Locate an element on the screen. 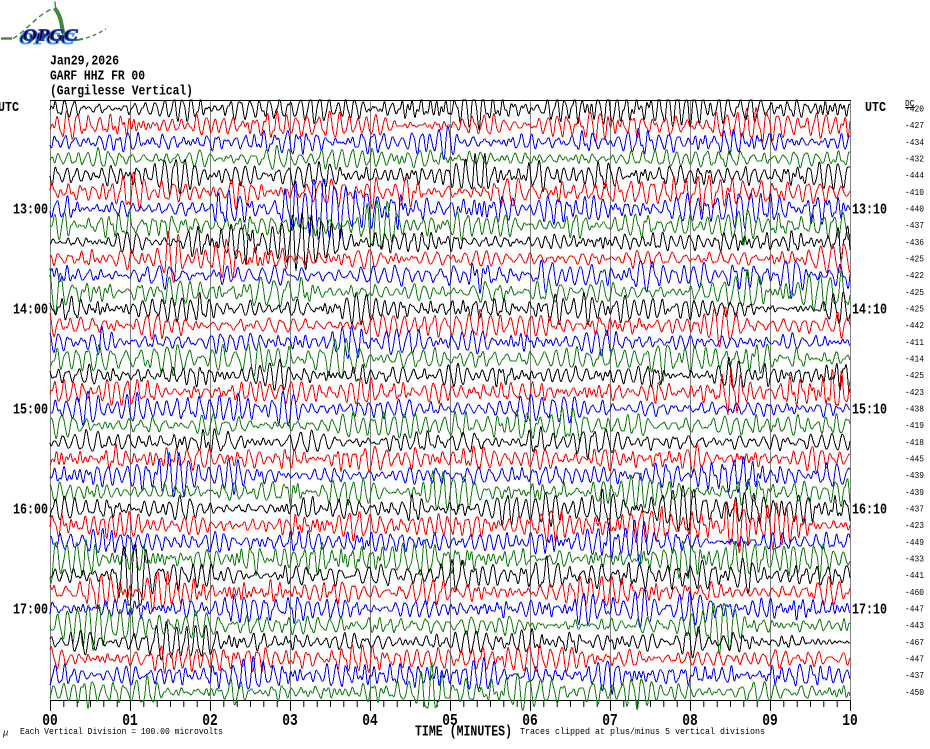  svg-text: 13:00 is located at coordinates (30, 210).